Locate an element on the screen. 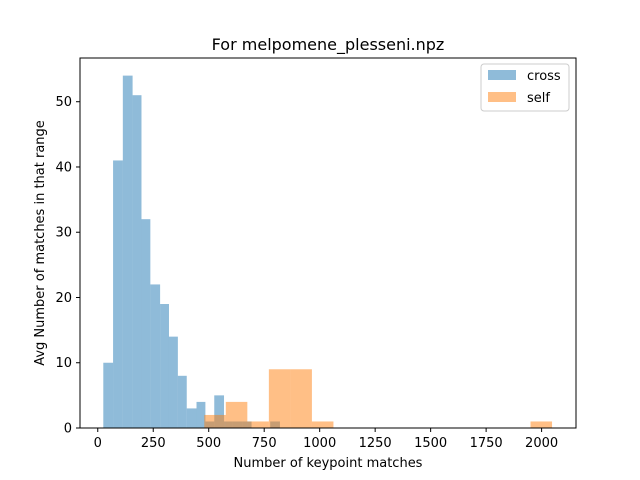  legend-swatch-self is located at coordinates (502, 97).